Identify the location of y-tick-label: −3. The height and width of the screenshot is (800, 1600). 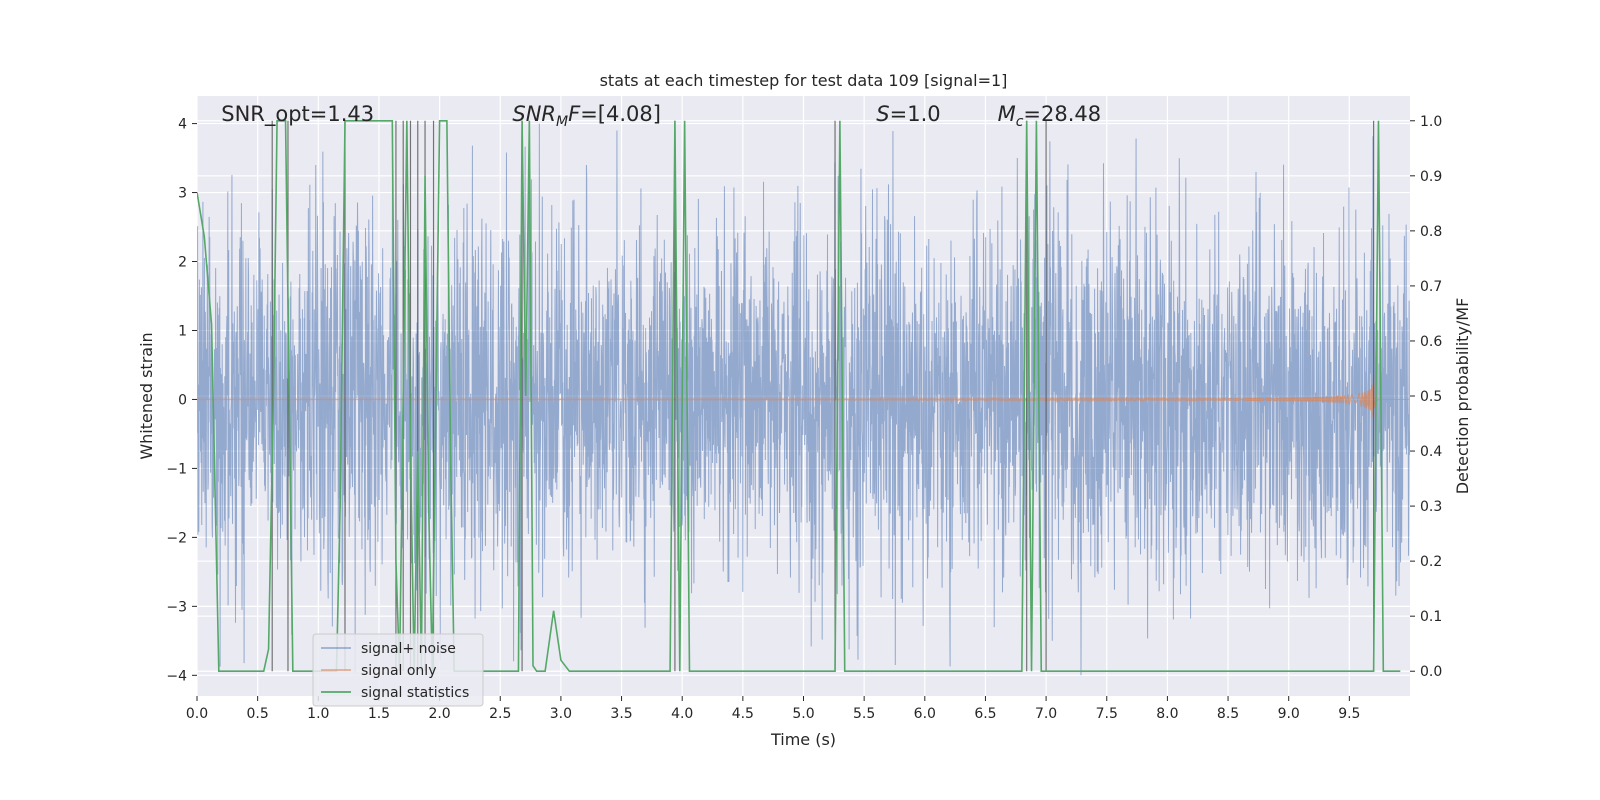
(176, 607).